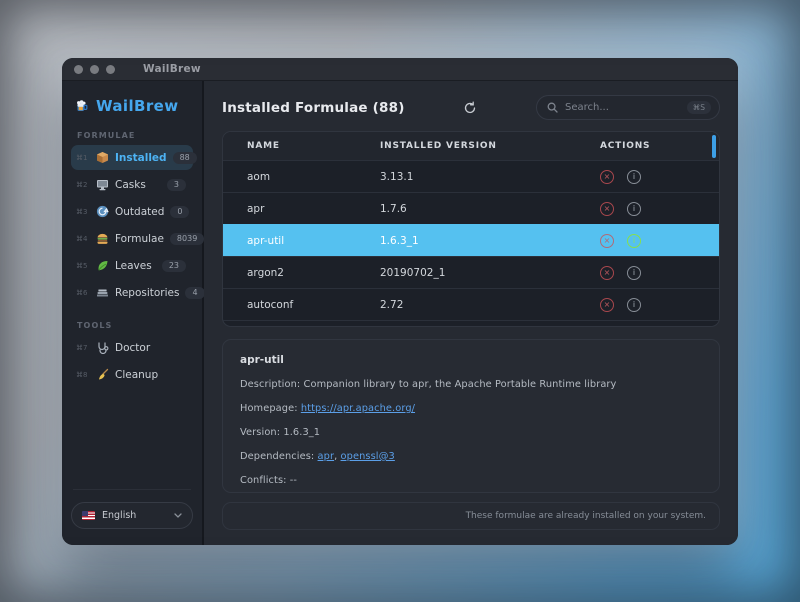 This screenshot has height=602, width=800. Describe the element at coordinates (176, 184) in the screenshot. I see `count-badge: 3` at that location.